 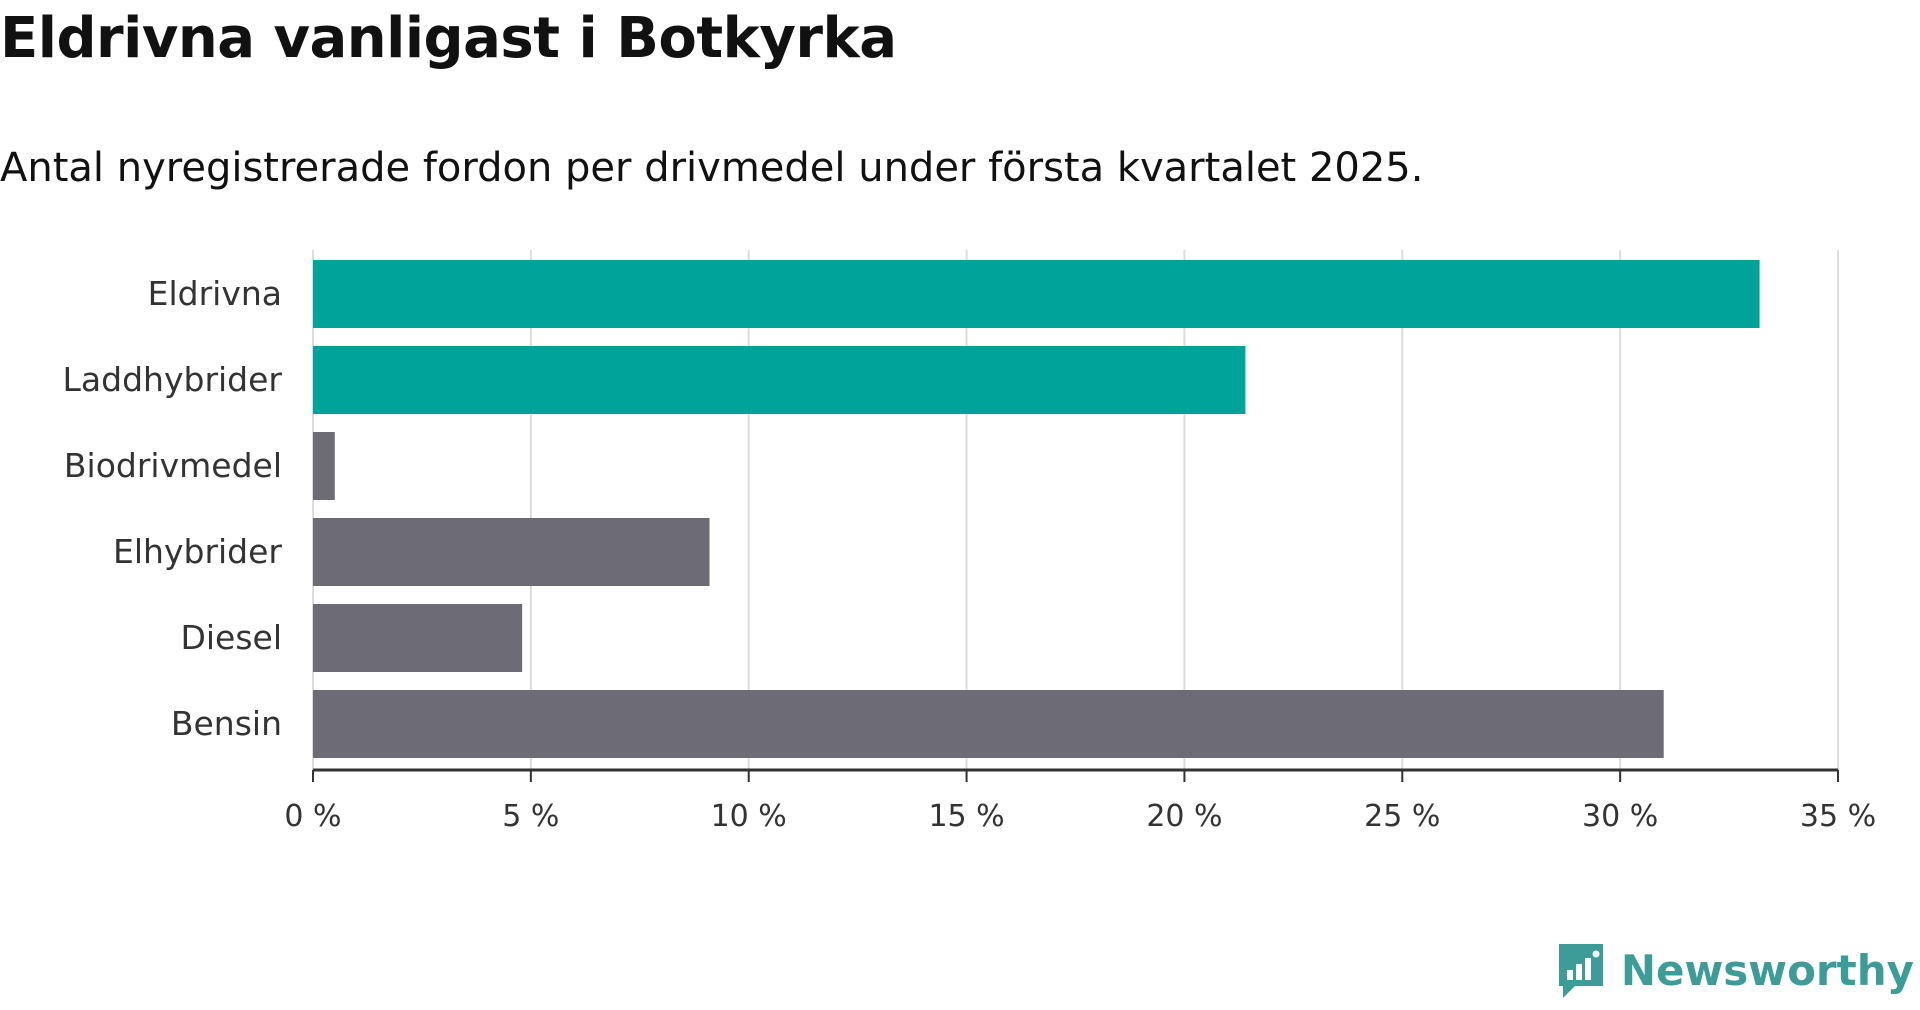 What do you see at coordinates (1036, 294) in the screenshot?
I see `bar-eldrivna` at bounding box center [1036, 294].